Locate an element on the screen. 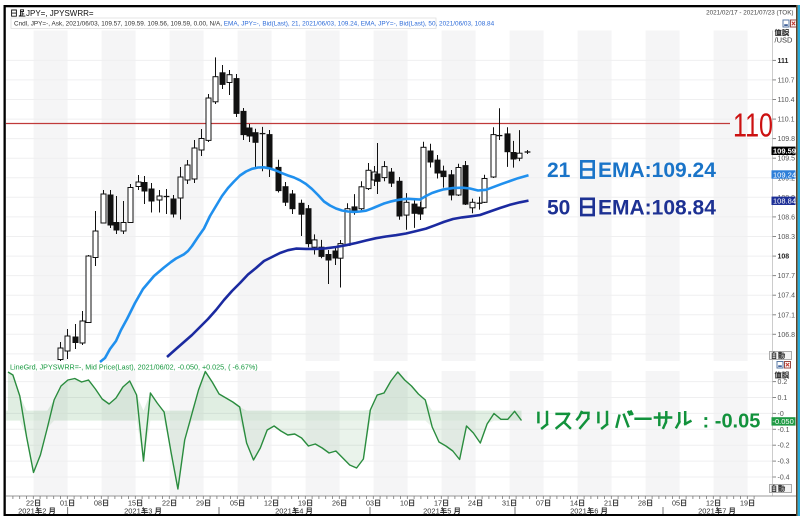  svg-text: EMA:109.24 is located at coordinates (657, 170).